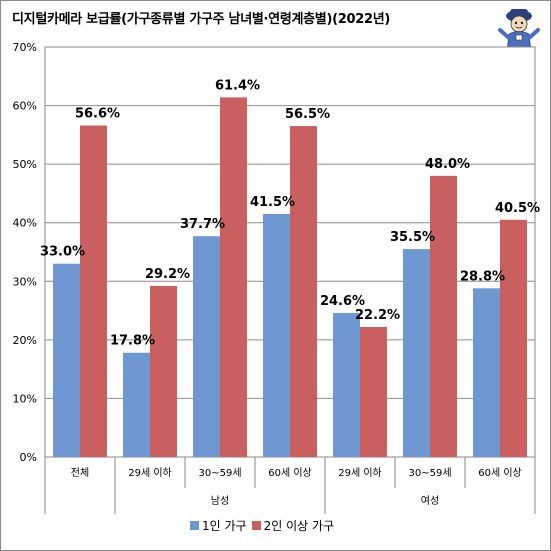 The width and height of the screenshot is (551, 551). What do you see at coordinates (299, 526) in the screenshot?
I see `legend-label-series-2: 2인 이상 가구` at bounding box center [299, 526].